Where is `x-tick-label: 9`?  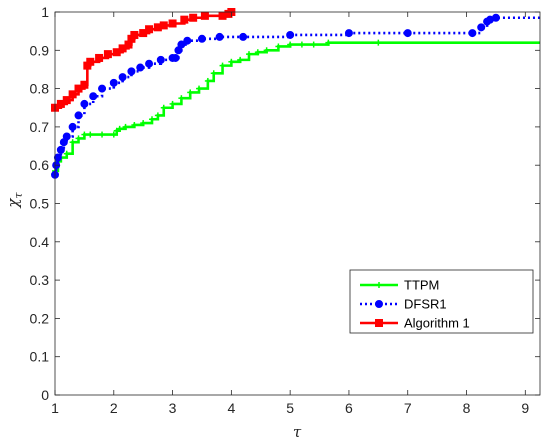 x-tick-label: 9 is located at coordinates (525, 408).